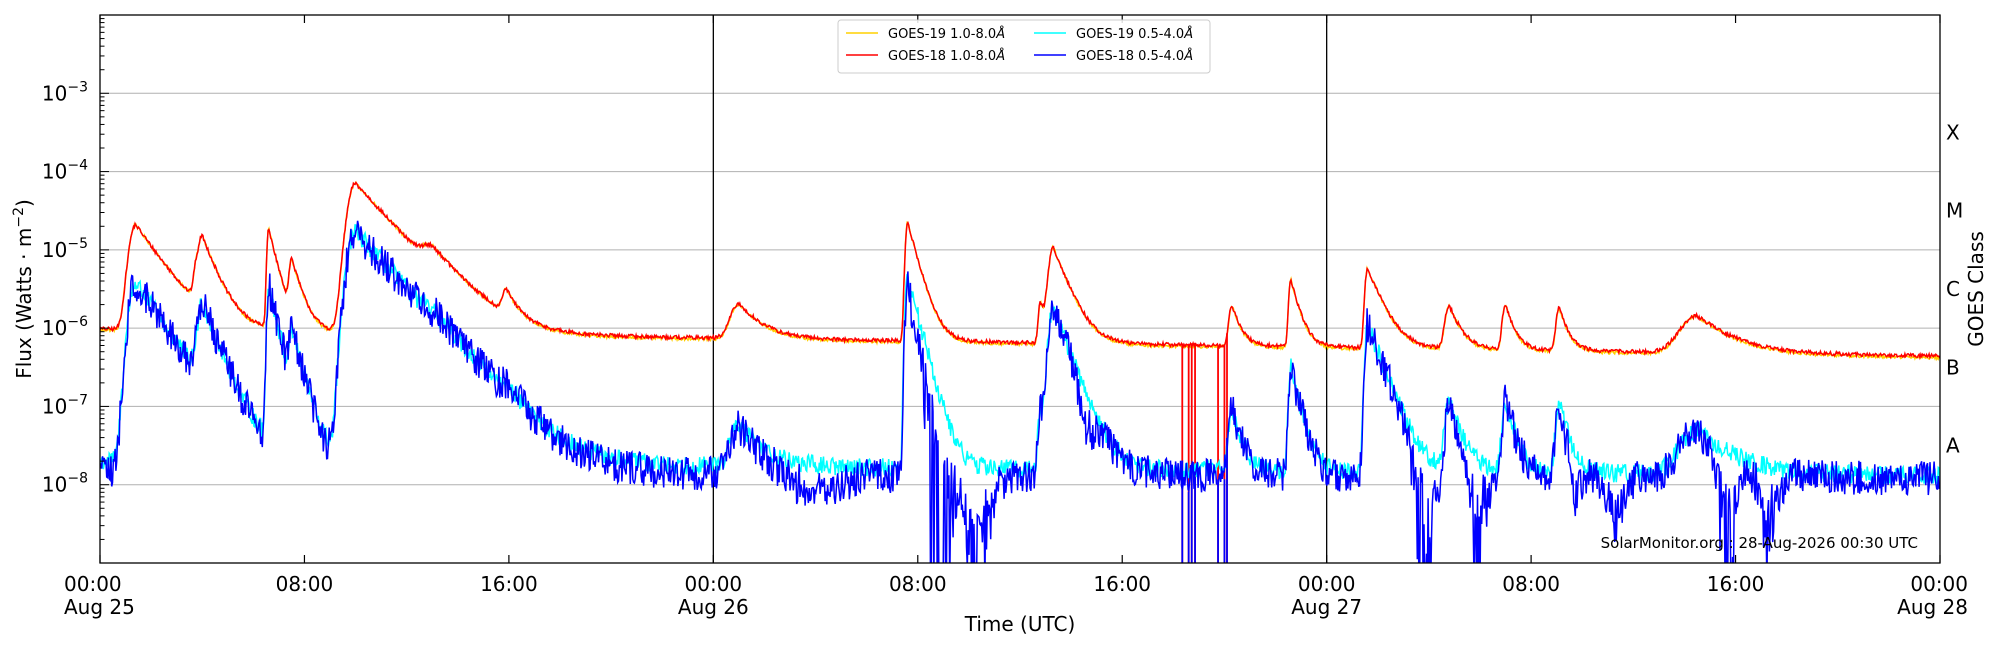 The image size is (2000, 650). Describe the element at coordinates (77, 244) in the screenshot. I see `y-tick-exponent: −5` at that location.